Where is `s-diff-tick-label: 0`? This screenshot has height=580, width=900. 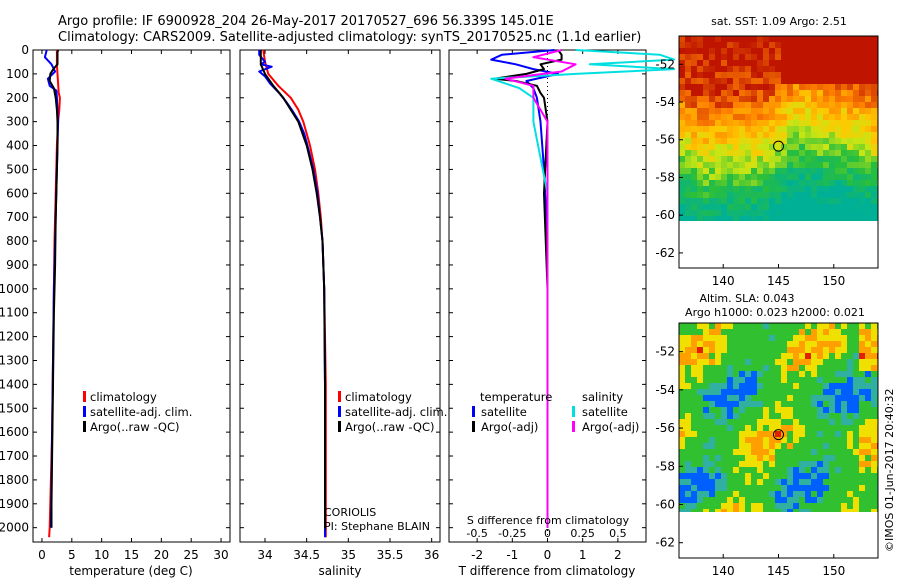
s-diff-tick-label: 0 is located at coordinates (547, 533).